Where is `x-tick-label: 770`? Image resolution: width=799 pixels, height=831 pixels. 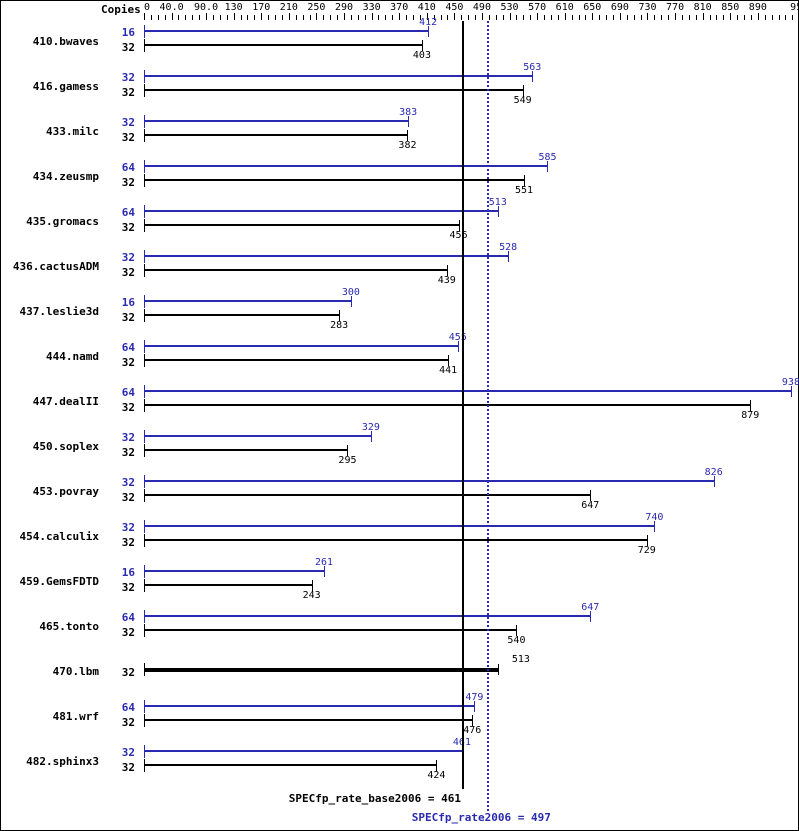 x-tick-label: 770 is located at coordinates (675, 7).